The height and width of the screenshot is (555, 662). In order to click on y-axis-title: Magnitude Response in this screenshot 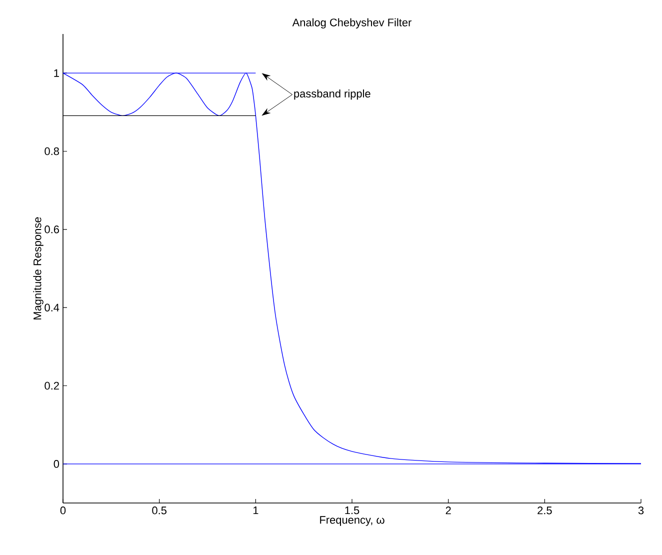, I will do `click(38, 268)`.